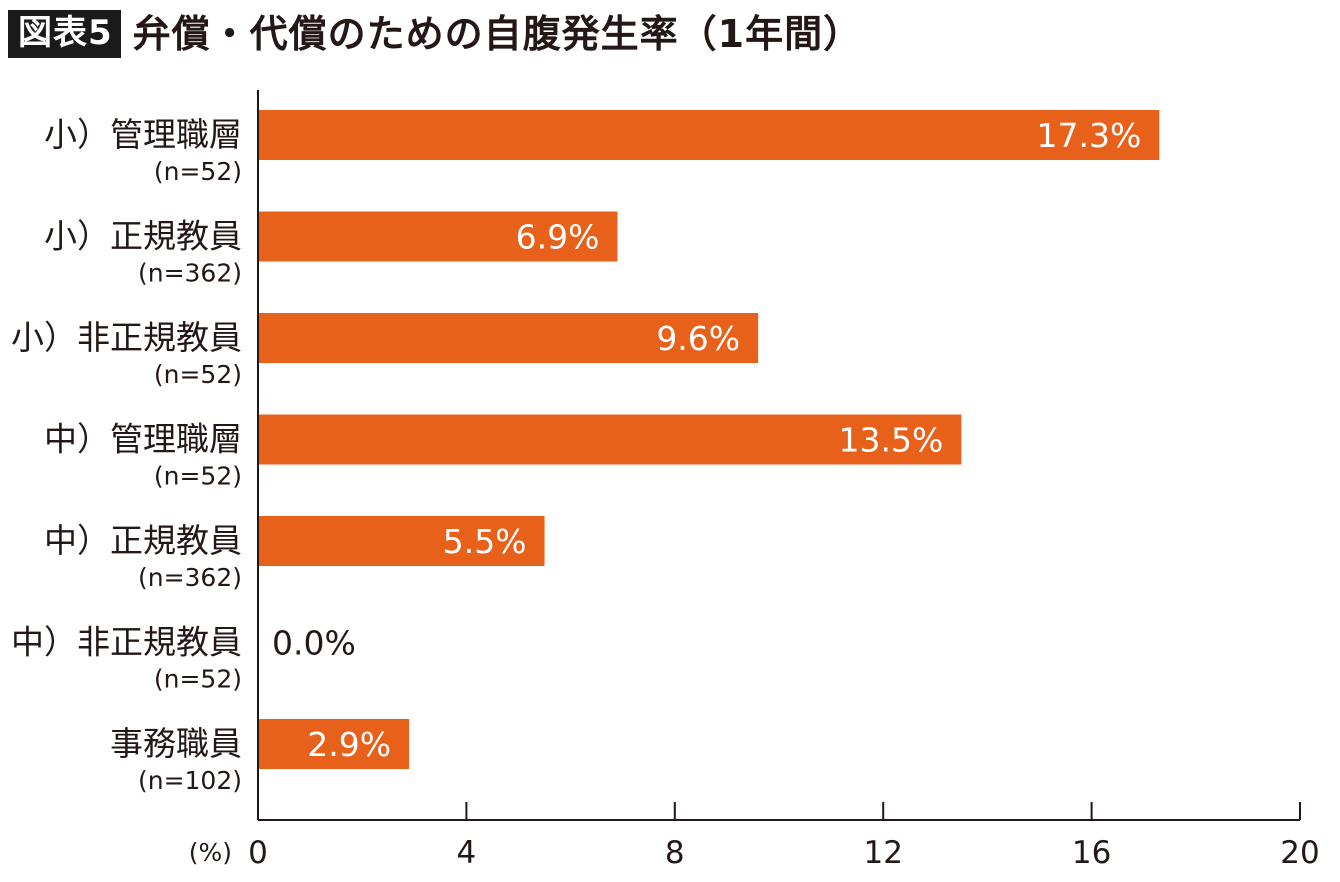 This screenshot has width=1340, height=882. Describe the element at coordinates (314, 643) in the screenshot. I see `data-label: 0.0%` at that location.